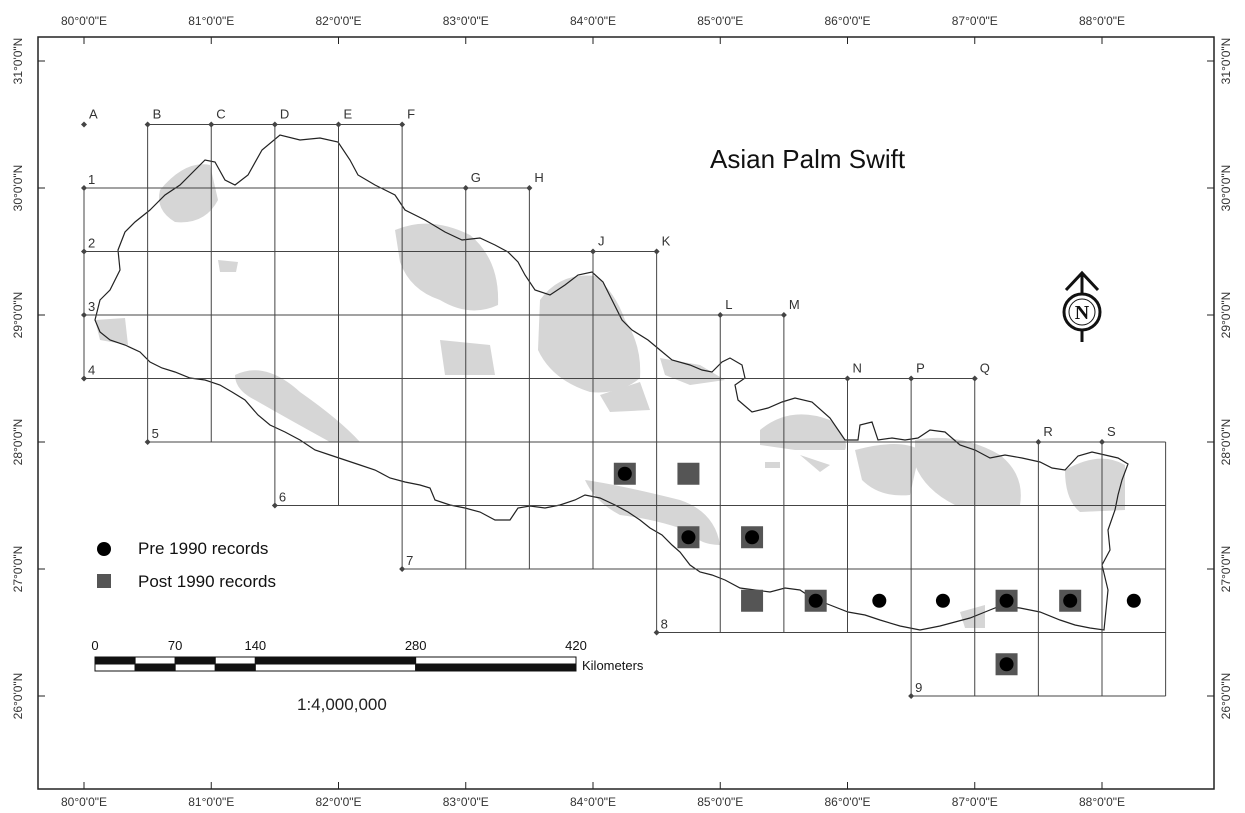 This screenshot has height=813, width=1245. I want to click on grid-col-label: G, so click(476, 177).